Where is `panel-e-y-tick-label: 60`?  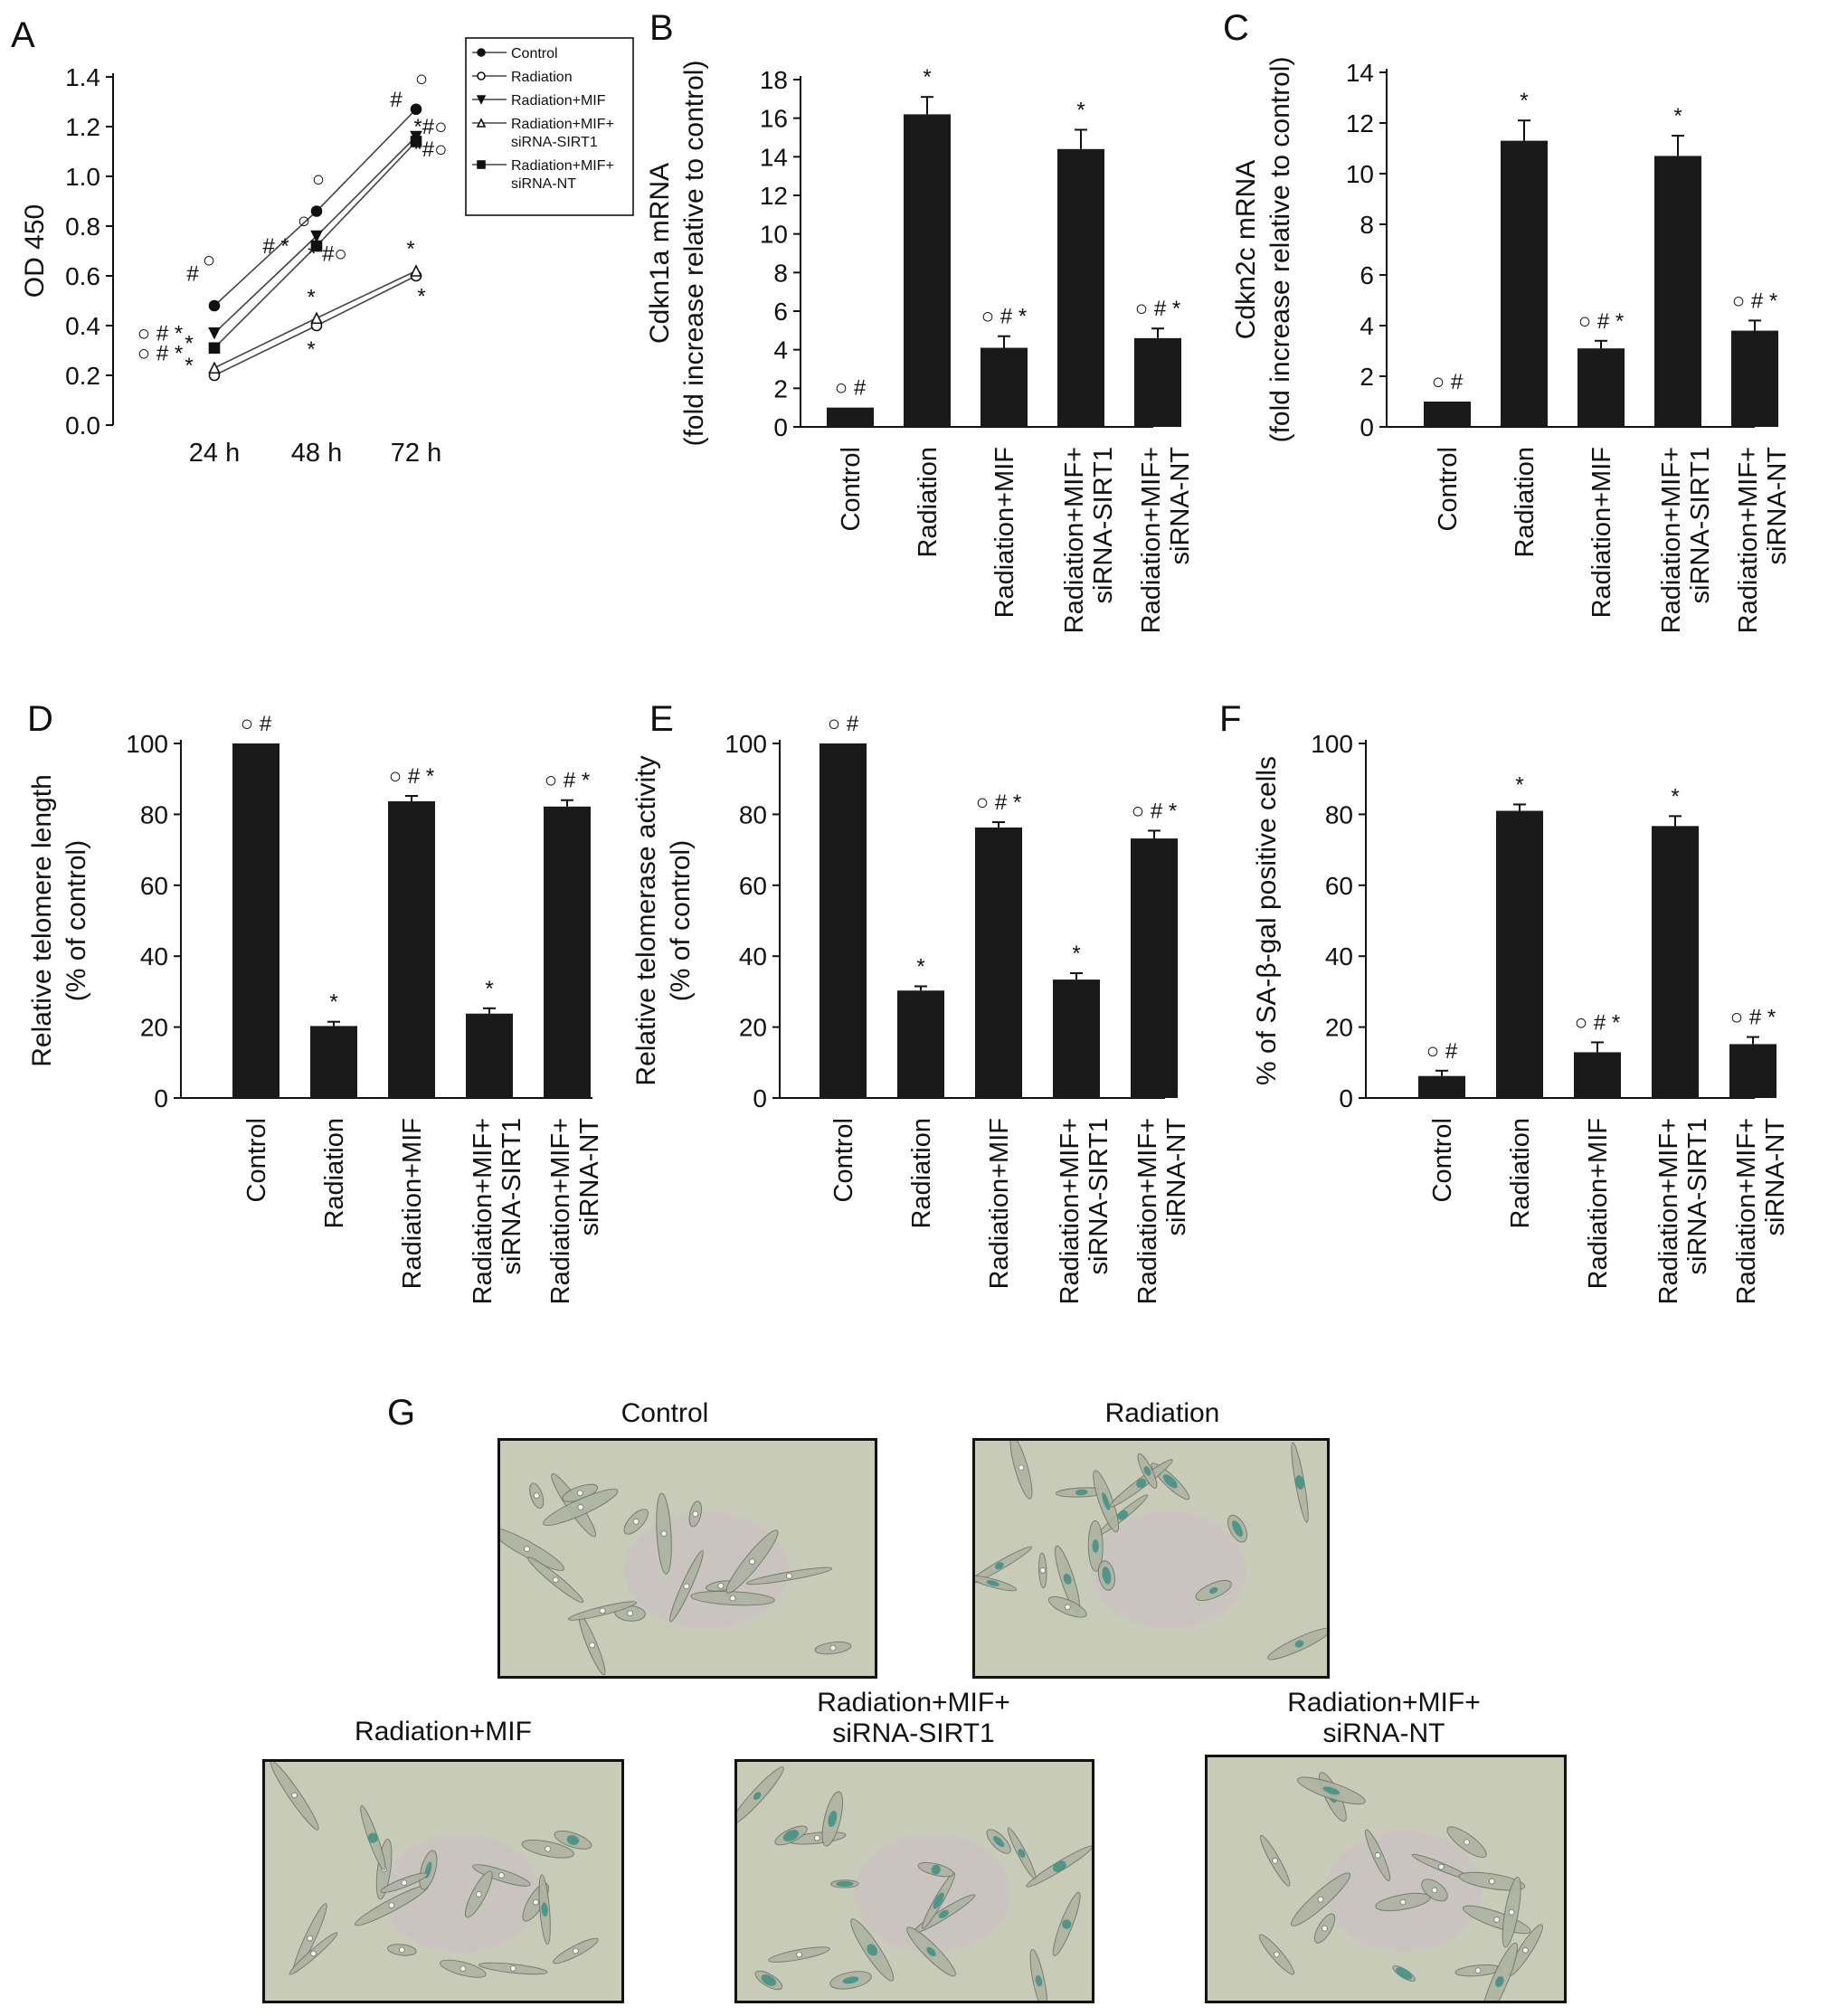
panel-e-y-tick-label: 60 is located at coordinates (753, 886).